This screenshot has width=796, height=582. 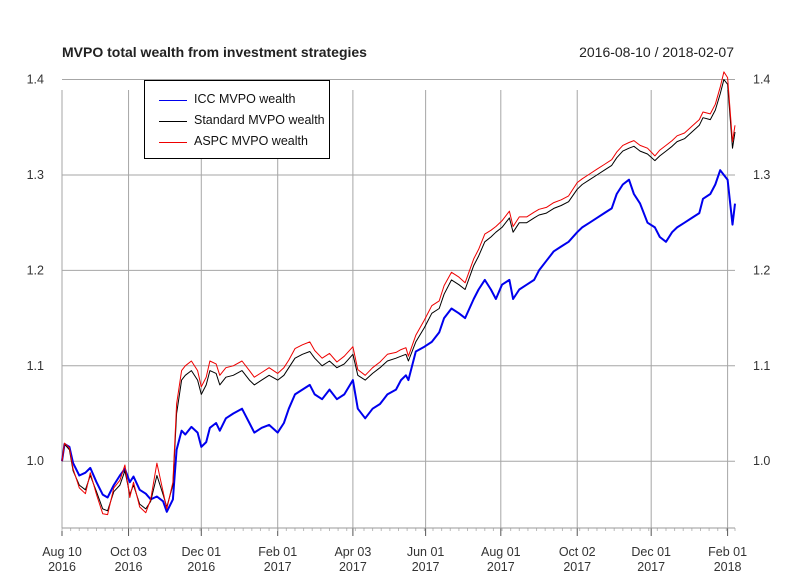 I want to click on x-tick-label-month: Apr 03, so click(x=352, y=552).